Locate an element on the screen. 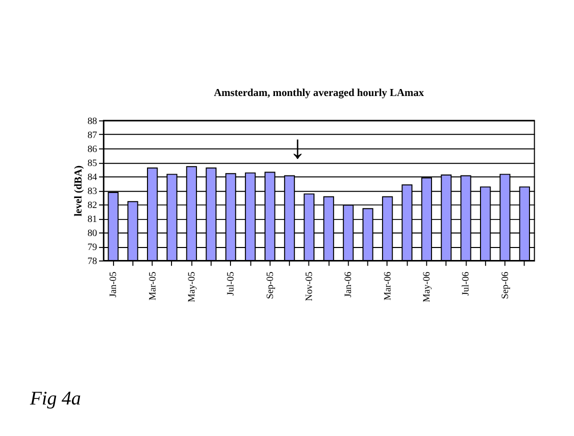  y-tick-label: 78 is located at coordinates (92, 261).